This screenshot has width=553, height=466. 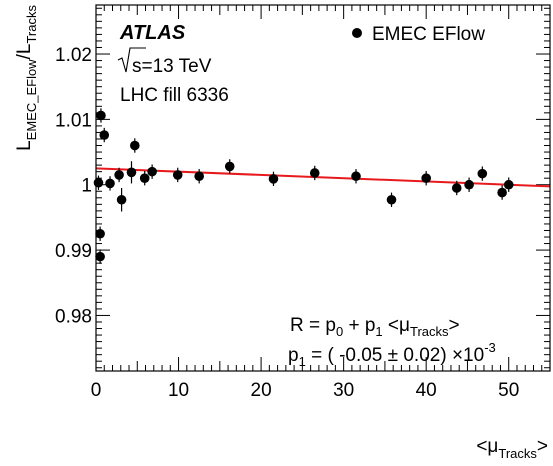 I want to click on y-tick-label: 0.98, so click(x=73, y=316).